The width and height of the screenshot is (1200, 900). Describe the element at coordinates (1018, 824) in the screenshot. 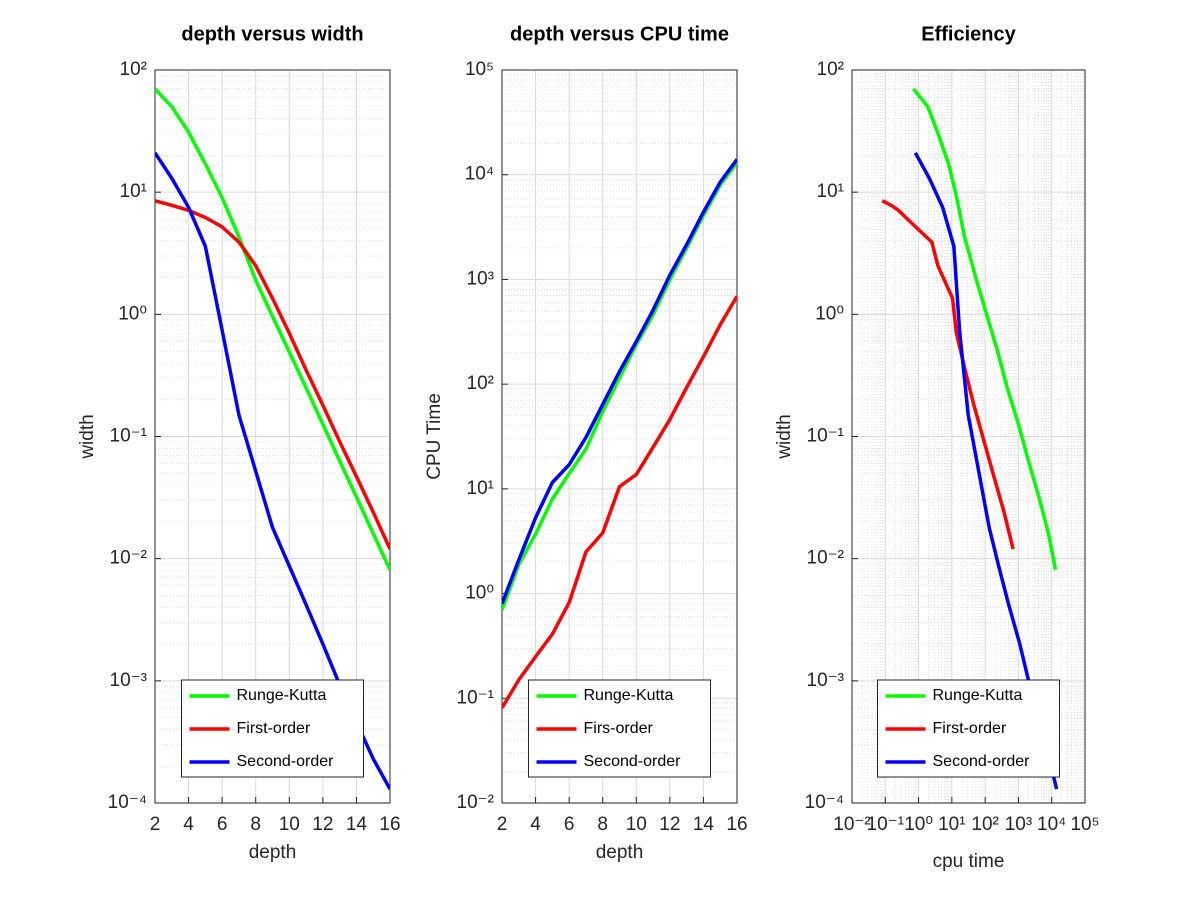

I see `x-tick-label: 10³` at that location.